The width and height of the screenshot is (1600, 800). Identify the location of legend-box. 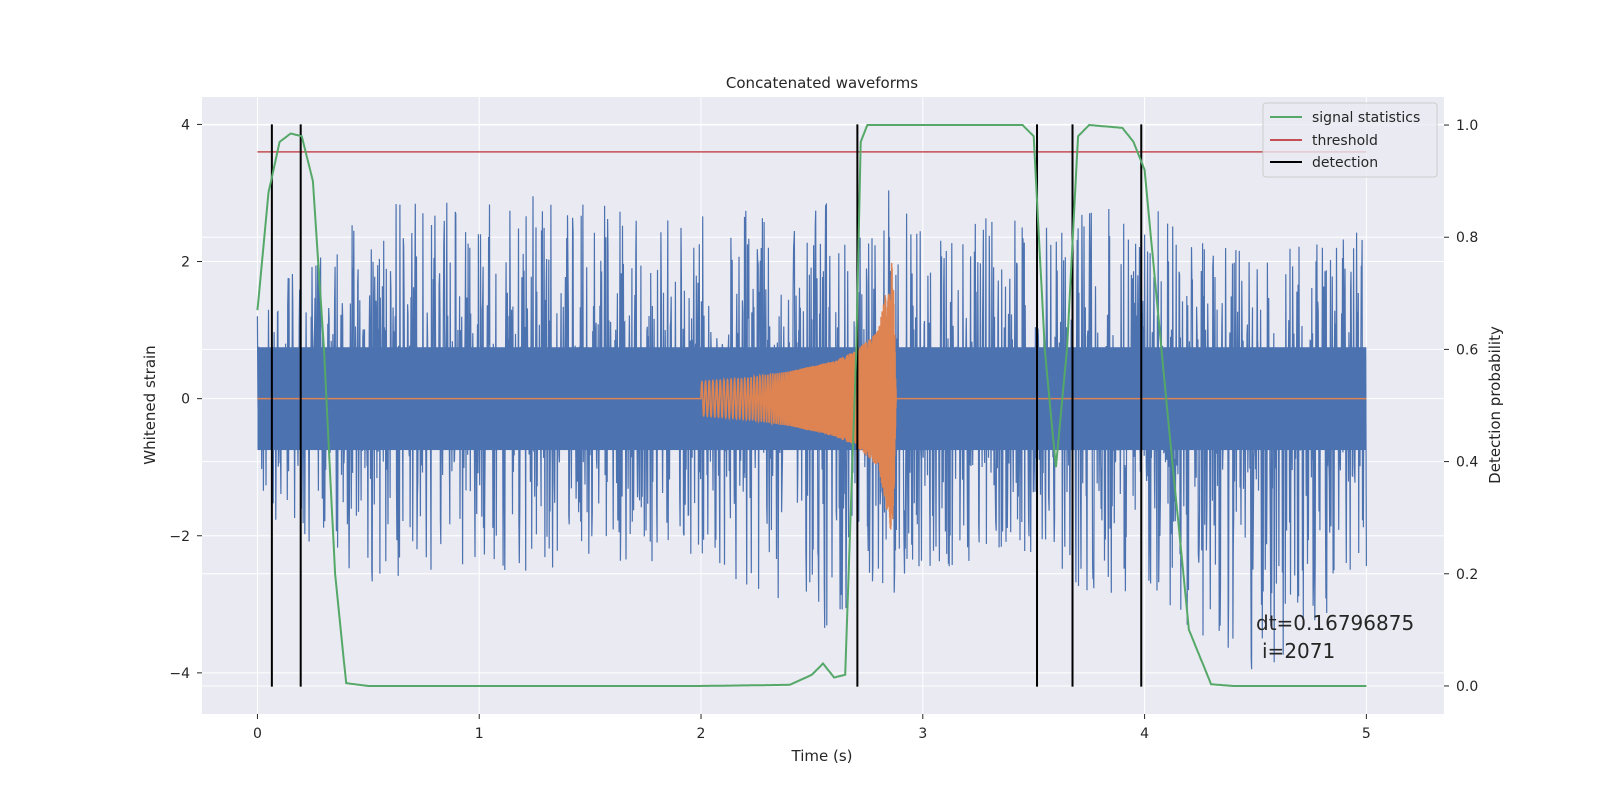
(1350, 140).